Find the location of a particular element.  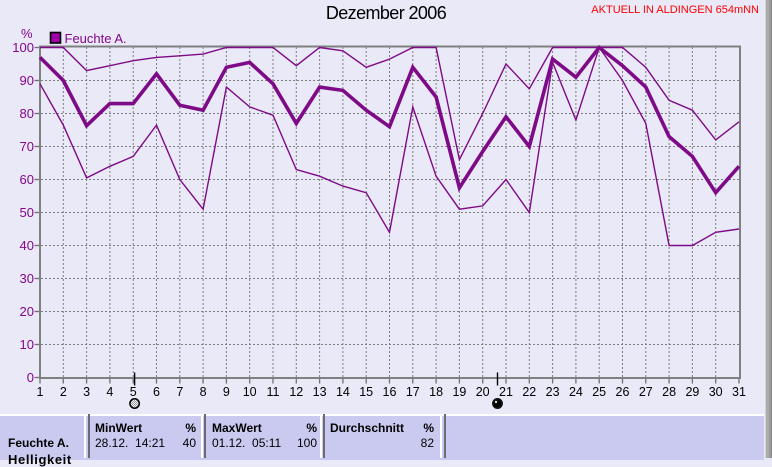

svg-text: 27 is located at coordinates (646, 392).